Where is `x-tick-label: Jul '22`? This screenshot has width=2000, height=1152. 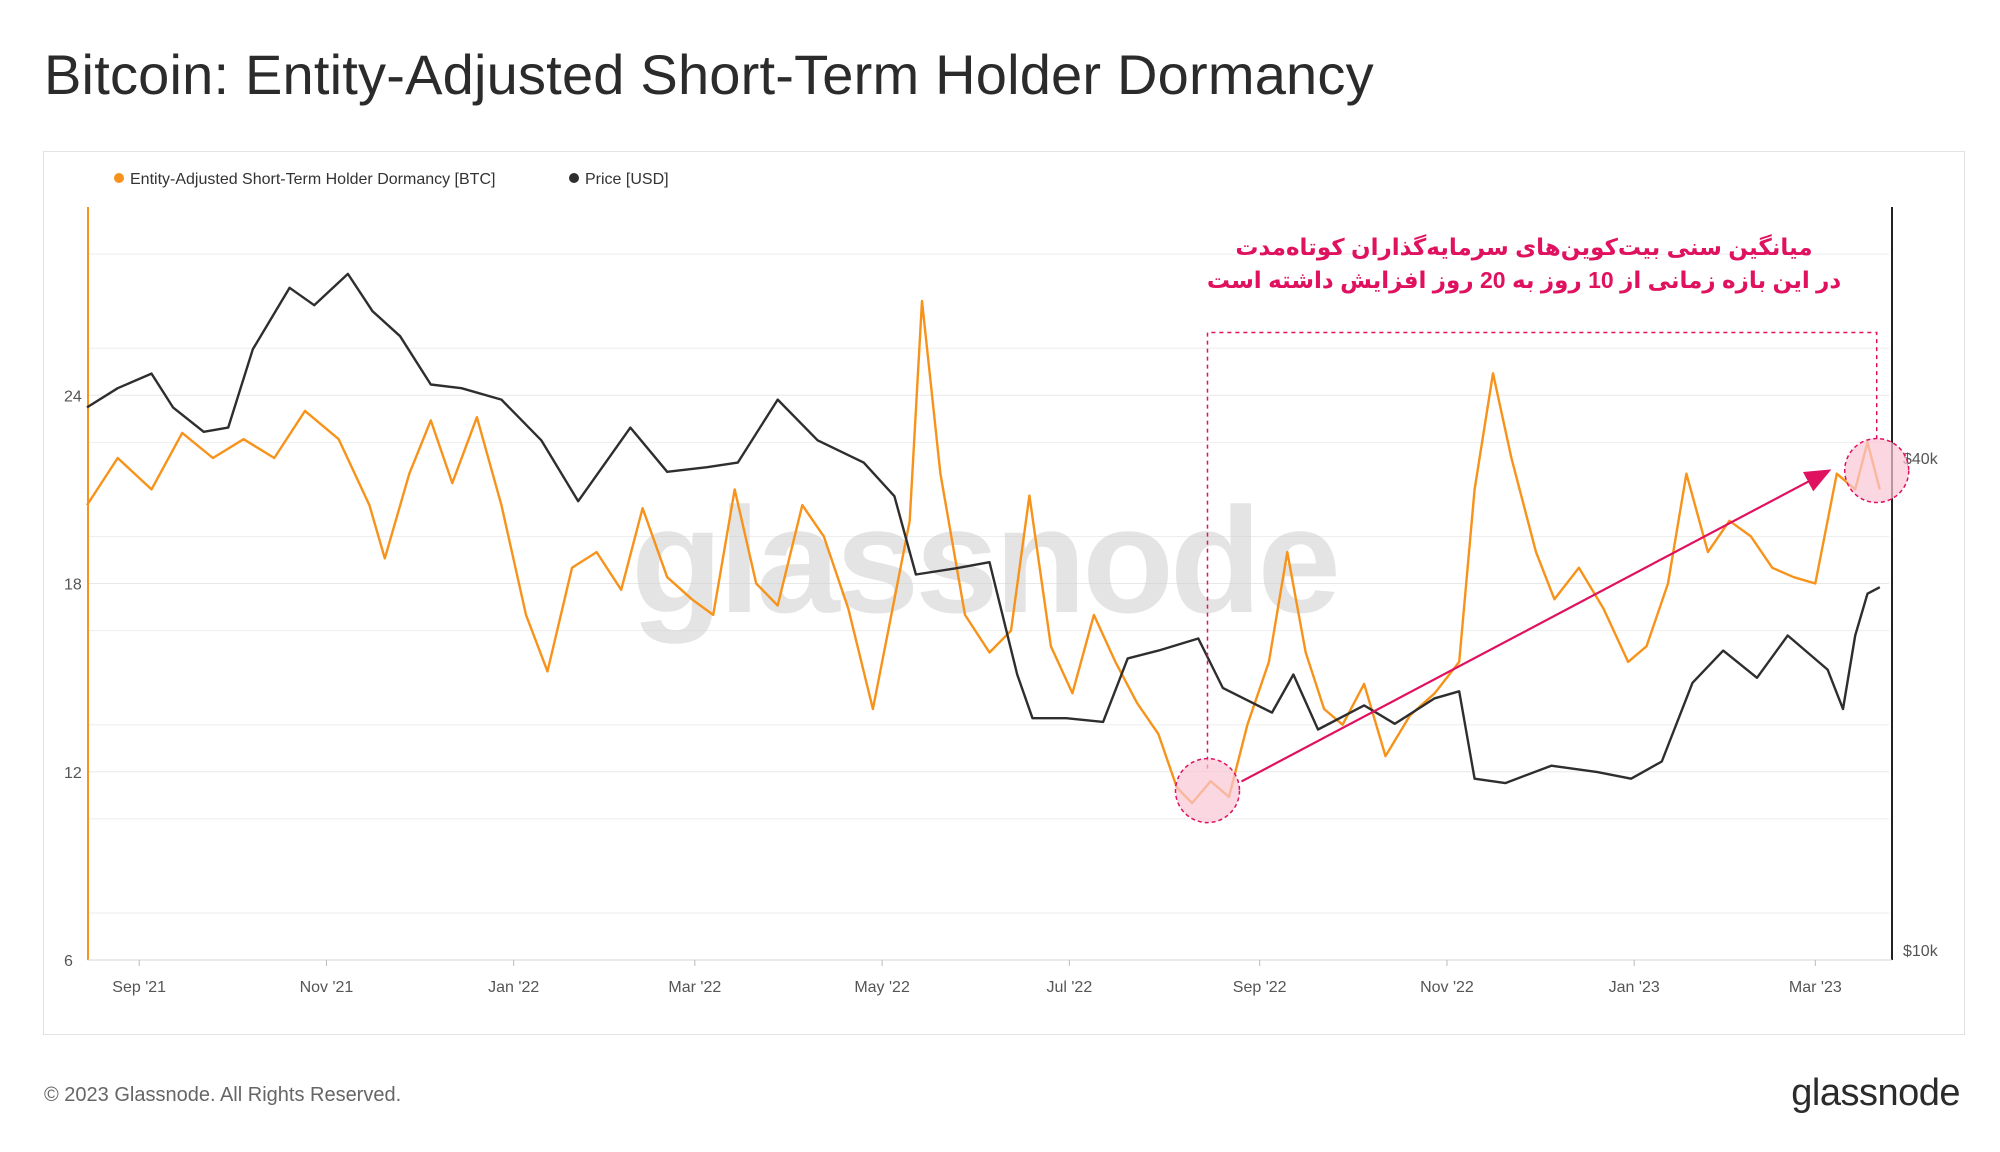 x-tick-label: Jul '22 is located at coordinates (1069, 987).